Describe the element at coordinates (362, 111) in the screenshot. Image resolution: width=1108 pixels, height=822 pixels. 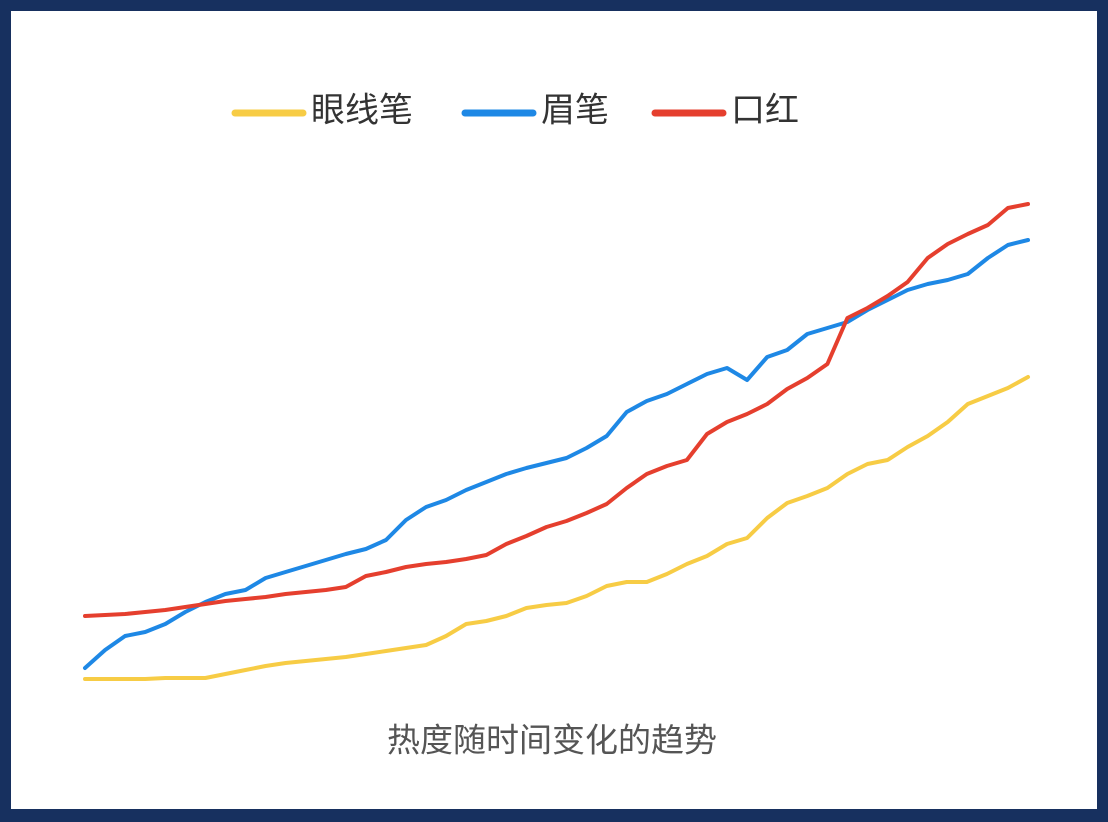
I see `legend-label: 眼线笔` at that location.